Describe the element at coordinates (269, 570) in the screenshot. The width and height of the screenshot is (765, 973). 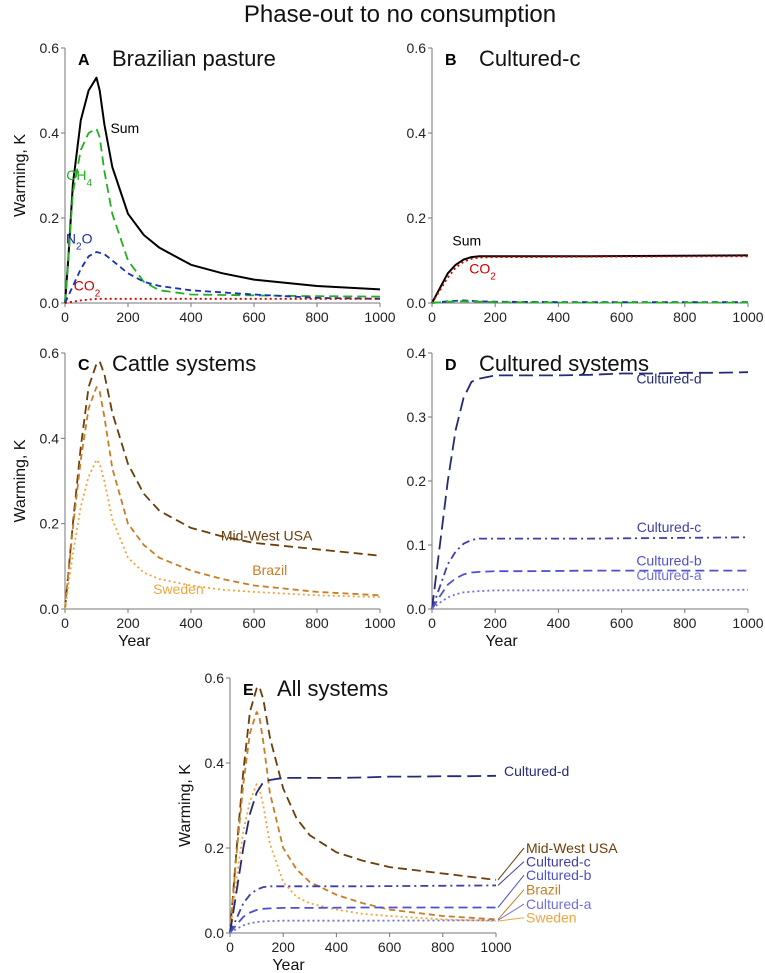
I see `series-label-brazil: Brazil` at that location.